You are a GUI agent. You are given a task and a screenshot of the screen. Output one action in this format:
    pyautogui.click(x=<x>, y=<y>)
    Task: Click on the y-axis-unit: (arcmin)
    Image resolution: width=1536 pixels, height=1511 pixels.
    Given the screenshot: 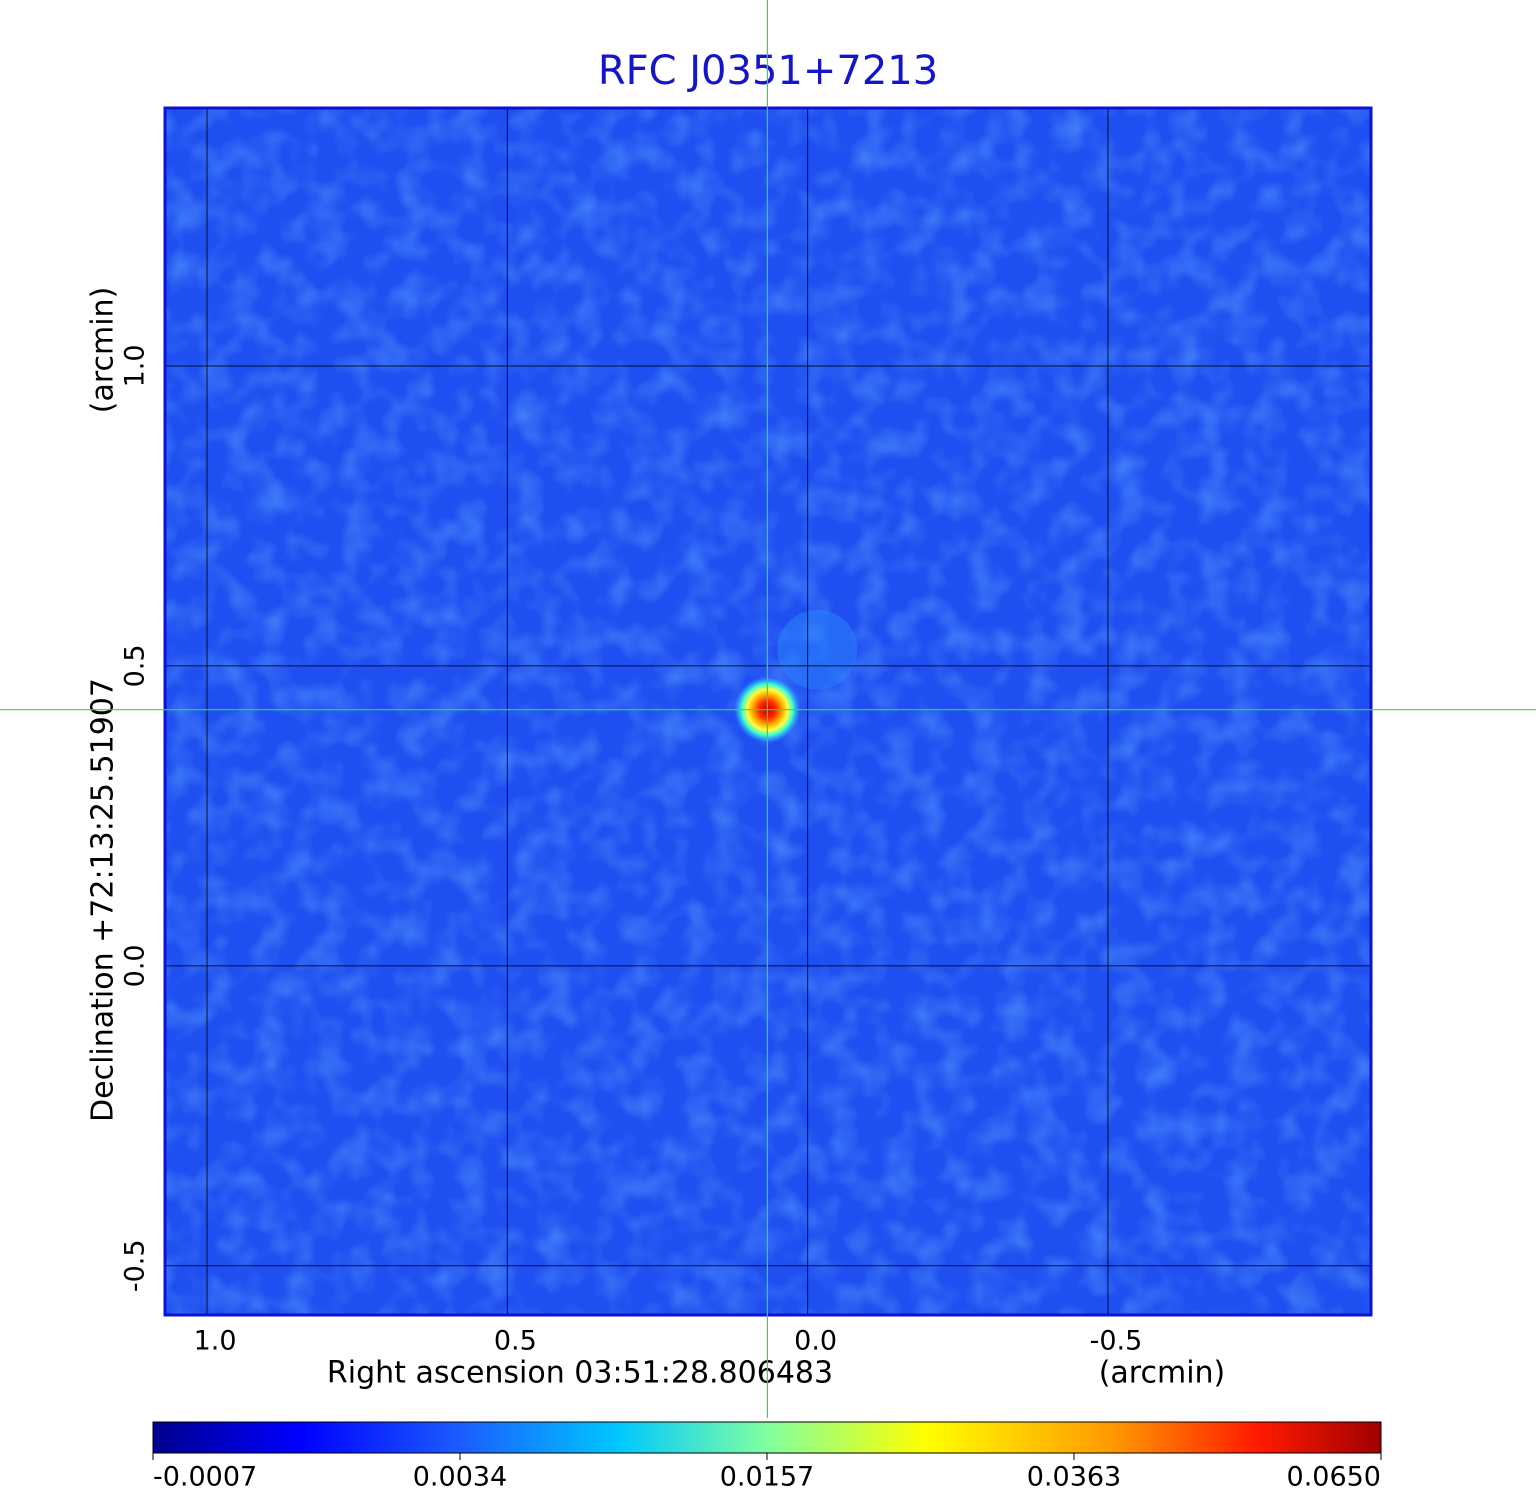 What is the action you would take?
    pyautogui.click(x=103, y=350)
    